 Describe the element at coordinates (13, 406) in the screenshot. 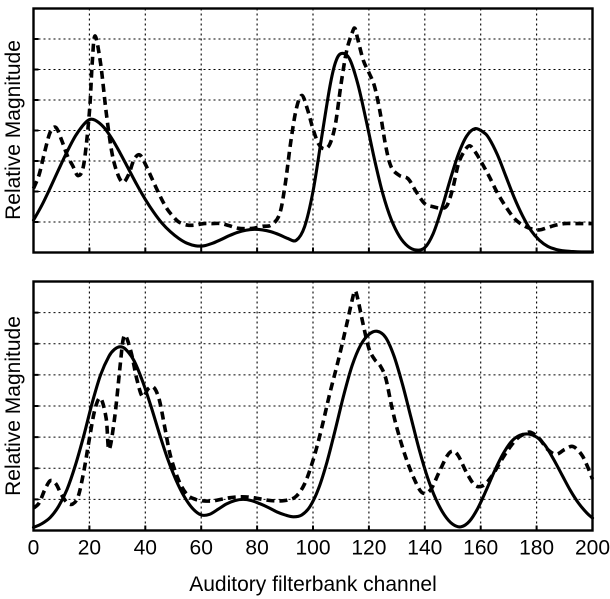

I see `bottom-panel-y-axis-title: Relative Magnitude` at that location.